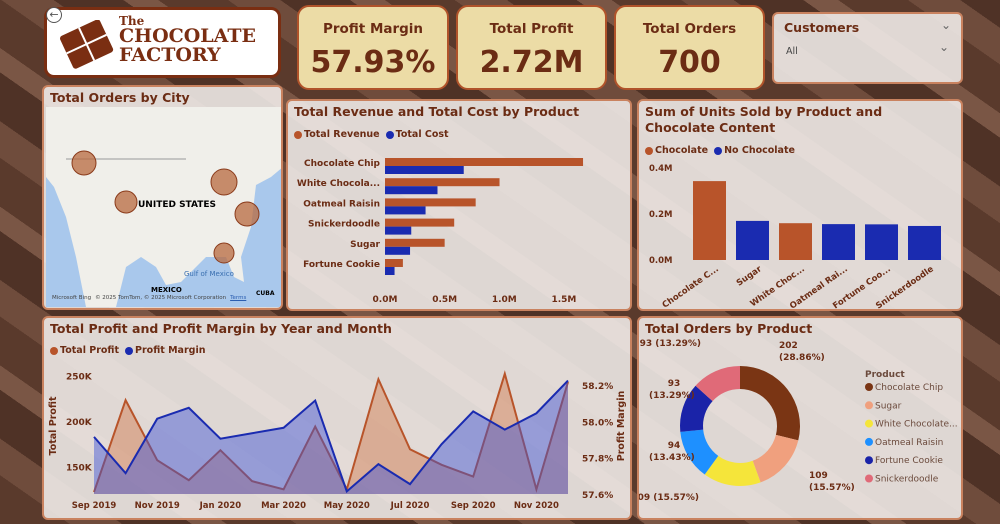  What do you see at coordinates (473, 506) in the screenshot?
I see `x-tick: Sep 2020` at bounding box center [473, 506].